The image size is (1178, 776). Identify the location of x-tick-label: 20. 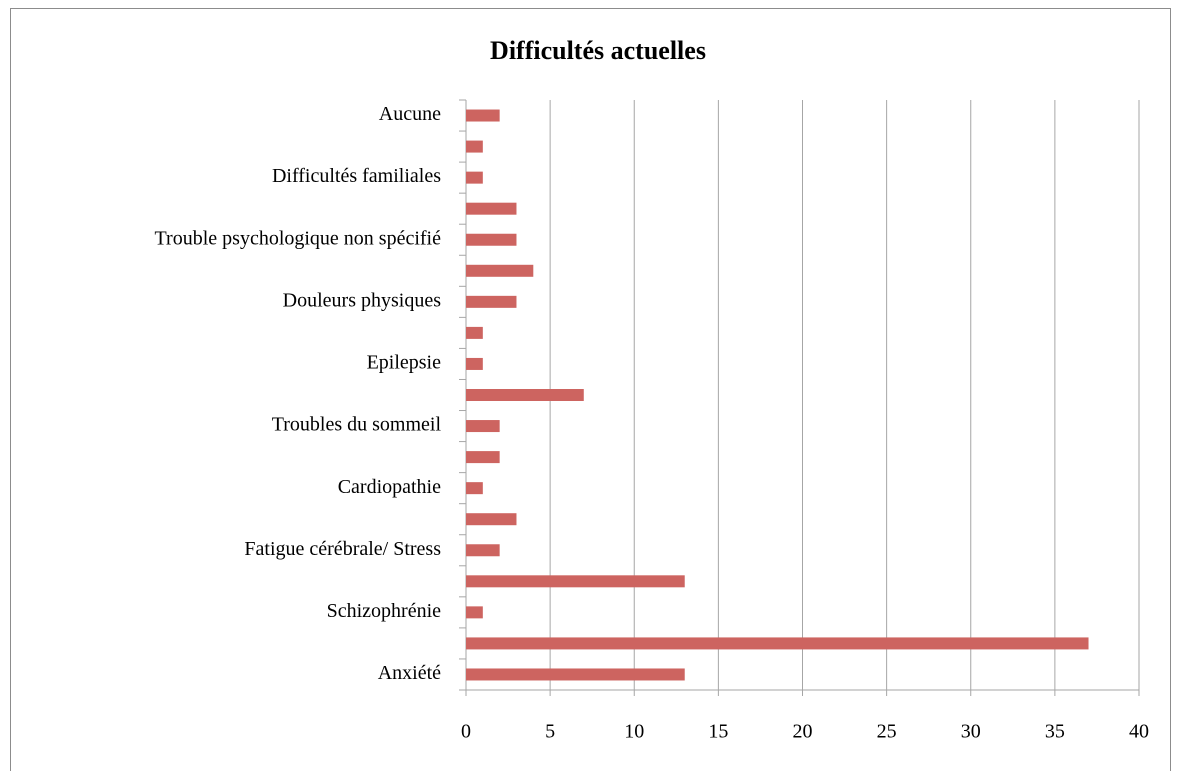
(803, 732).